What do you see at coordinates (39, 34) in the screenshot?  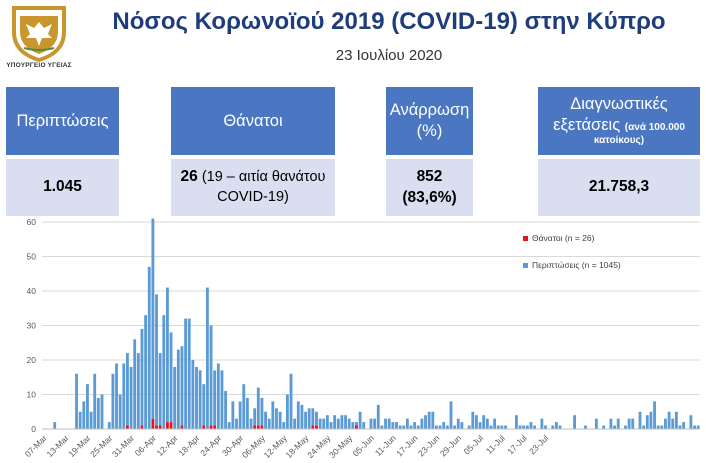 I see `ministry-coat-of-arms-logo` at bounding box center [39, 34].